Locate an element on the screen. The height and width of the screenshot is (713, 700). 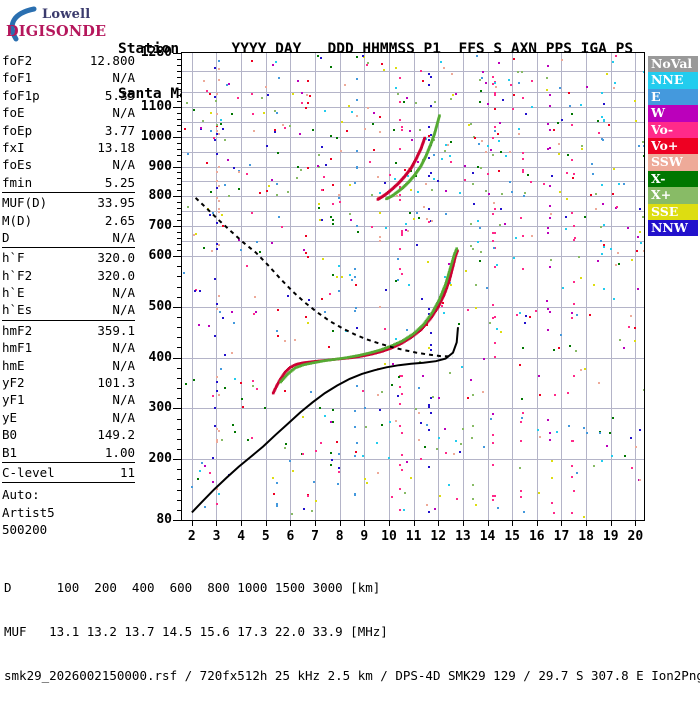
legend-item-x: X+ is located at coordinates (673, 195).